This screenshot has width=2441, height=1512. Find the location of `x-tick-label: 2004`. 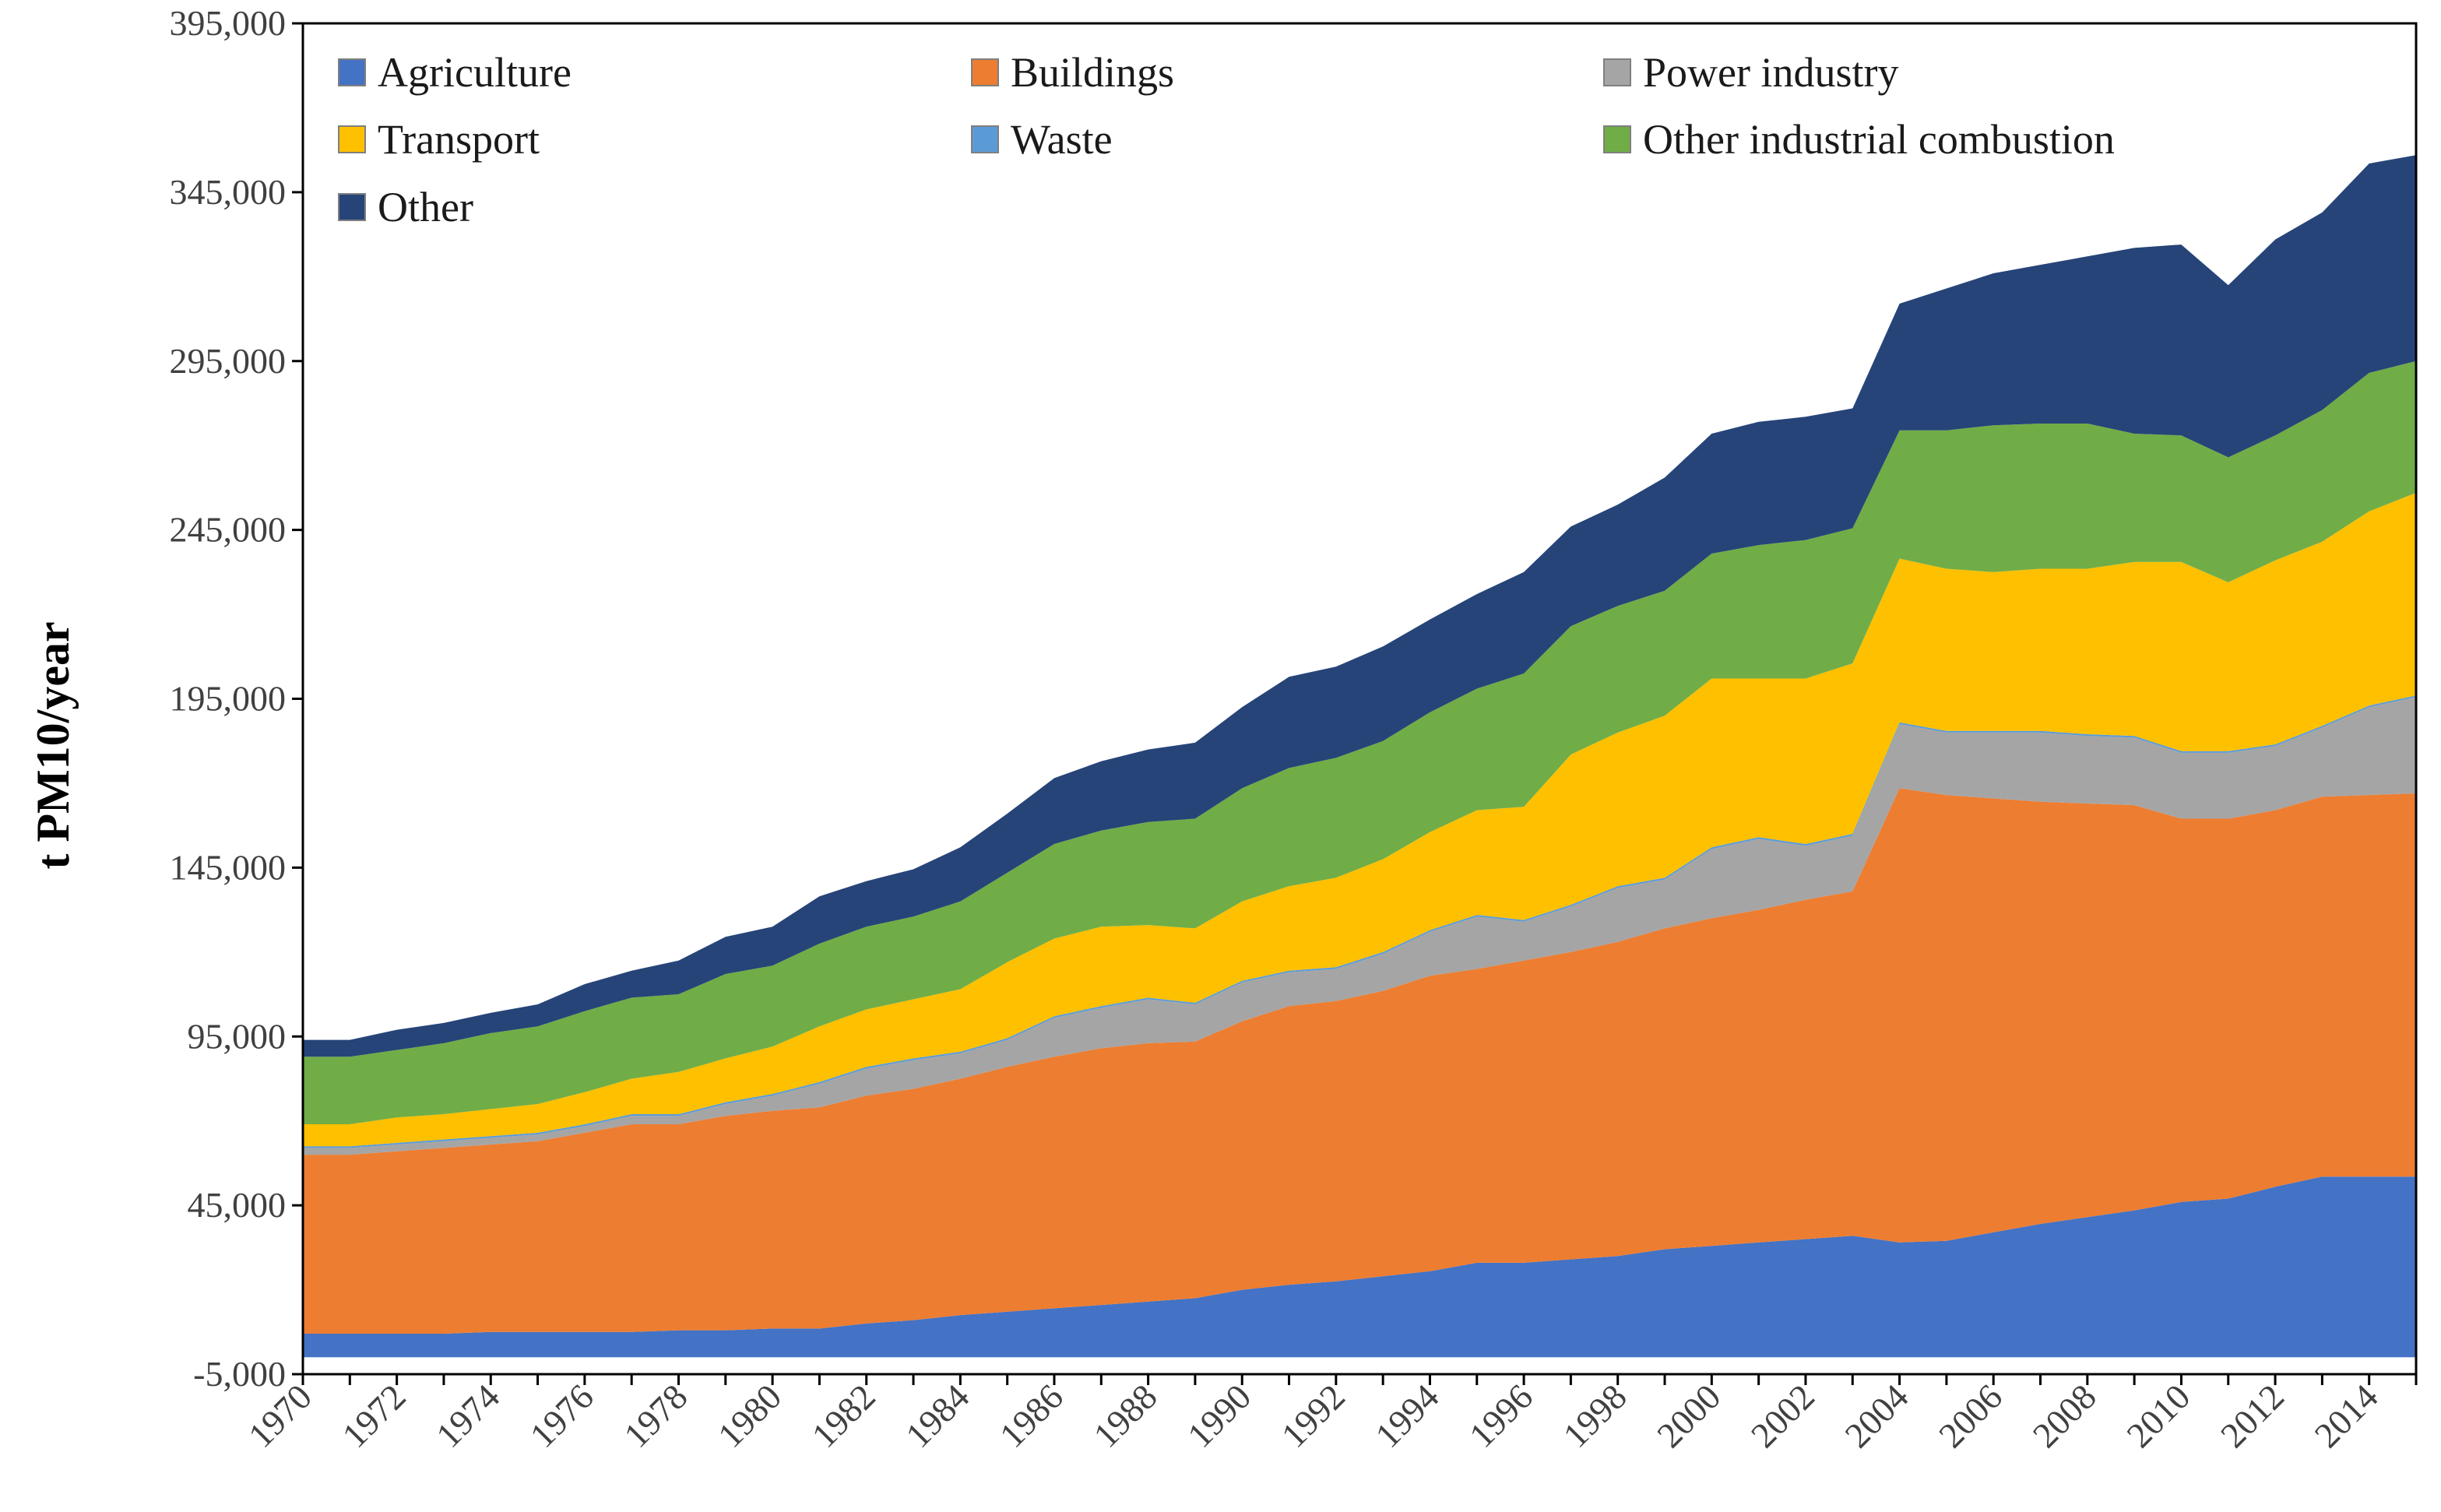

x-tick-label: 2004 is located at coordinates (1877, 1416).